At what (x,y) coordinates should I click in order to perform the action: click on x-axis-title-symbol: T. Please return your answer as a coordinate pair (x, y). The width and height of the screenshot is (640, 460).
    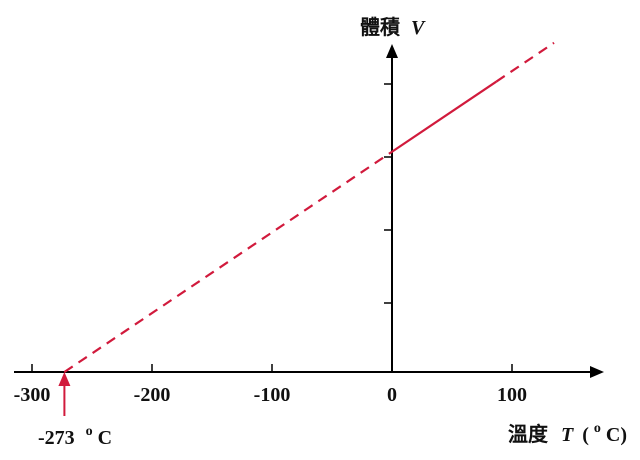
    Looking at the image, I should click on (567, 435).